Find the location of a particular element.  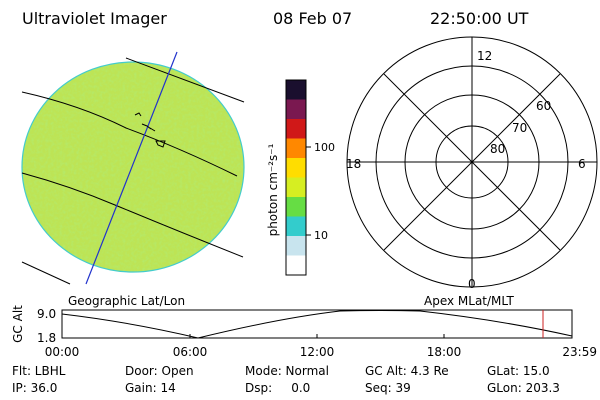

colorbar-bands is located at coordinates (296, 178).